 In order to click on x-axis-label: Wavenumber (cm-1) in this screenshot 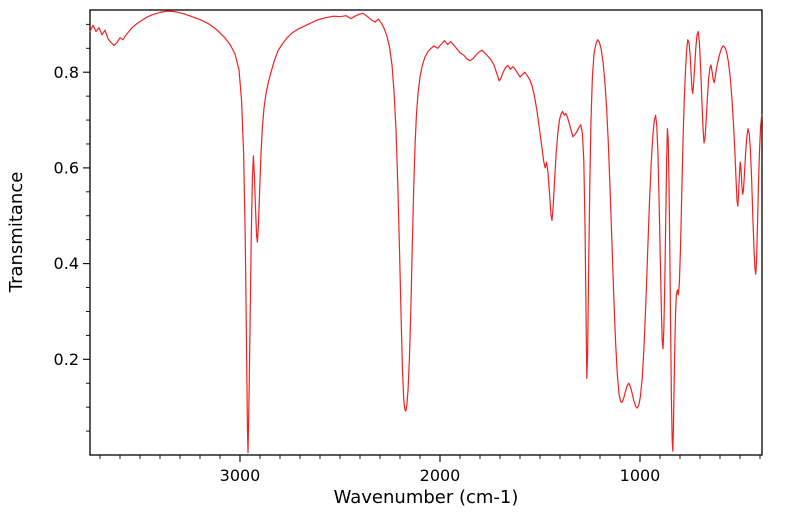, I will do `click(426, 497)`.